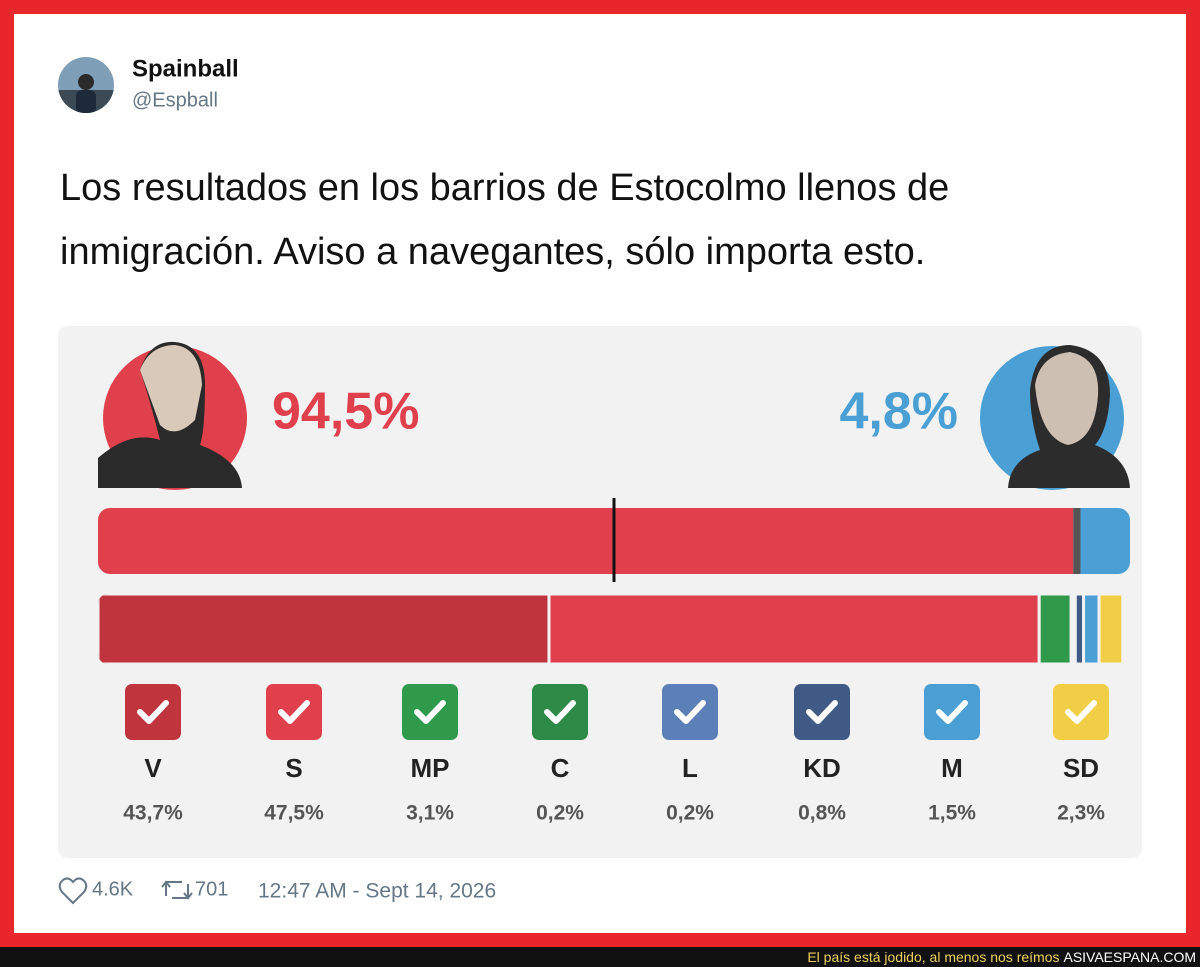 This screenshot has height=967, width=1200. I want to click on party-name: M, so click(952, 768).